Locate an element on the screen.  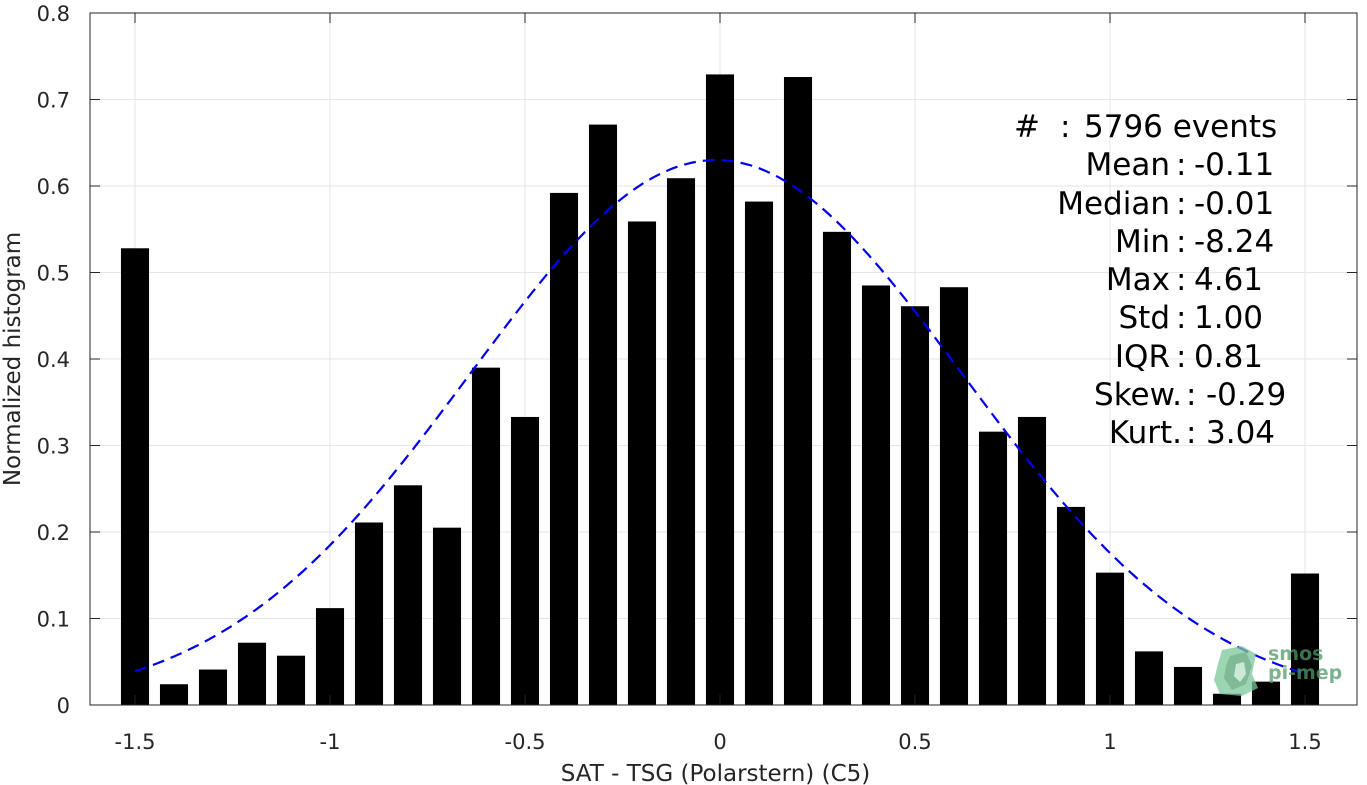
x-tick-label: 0 is located at coordinates (719, 742).